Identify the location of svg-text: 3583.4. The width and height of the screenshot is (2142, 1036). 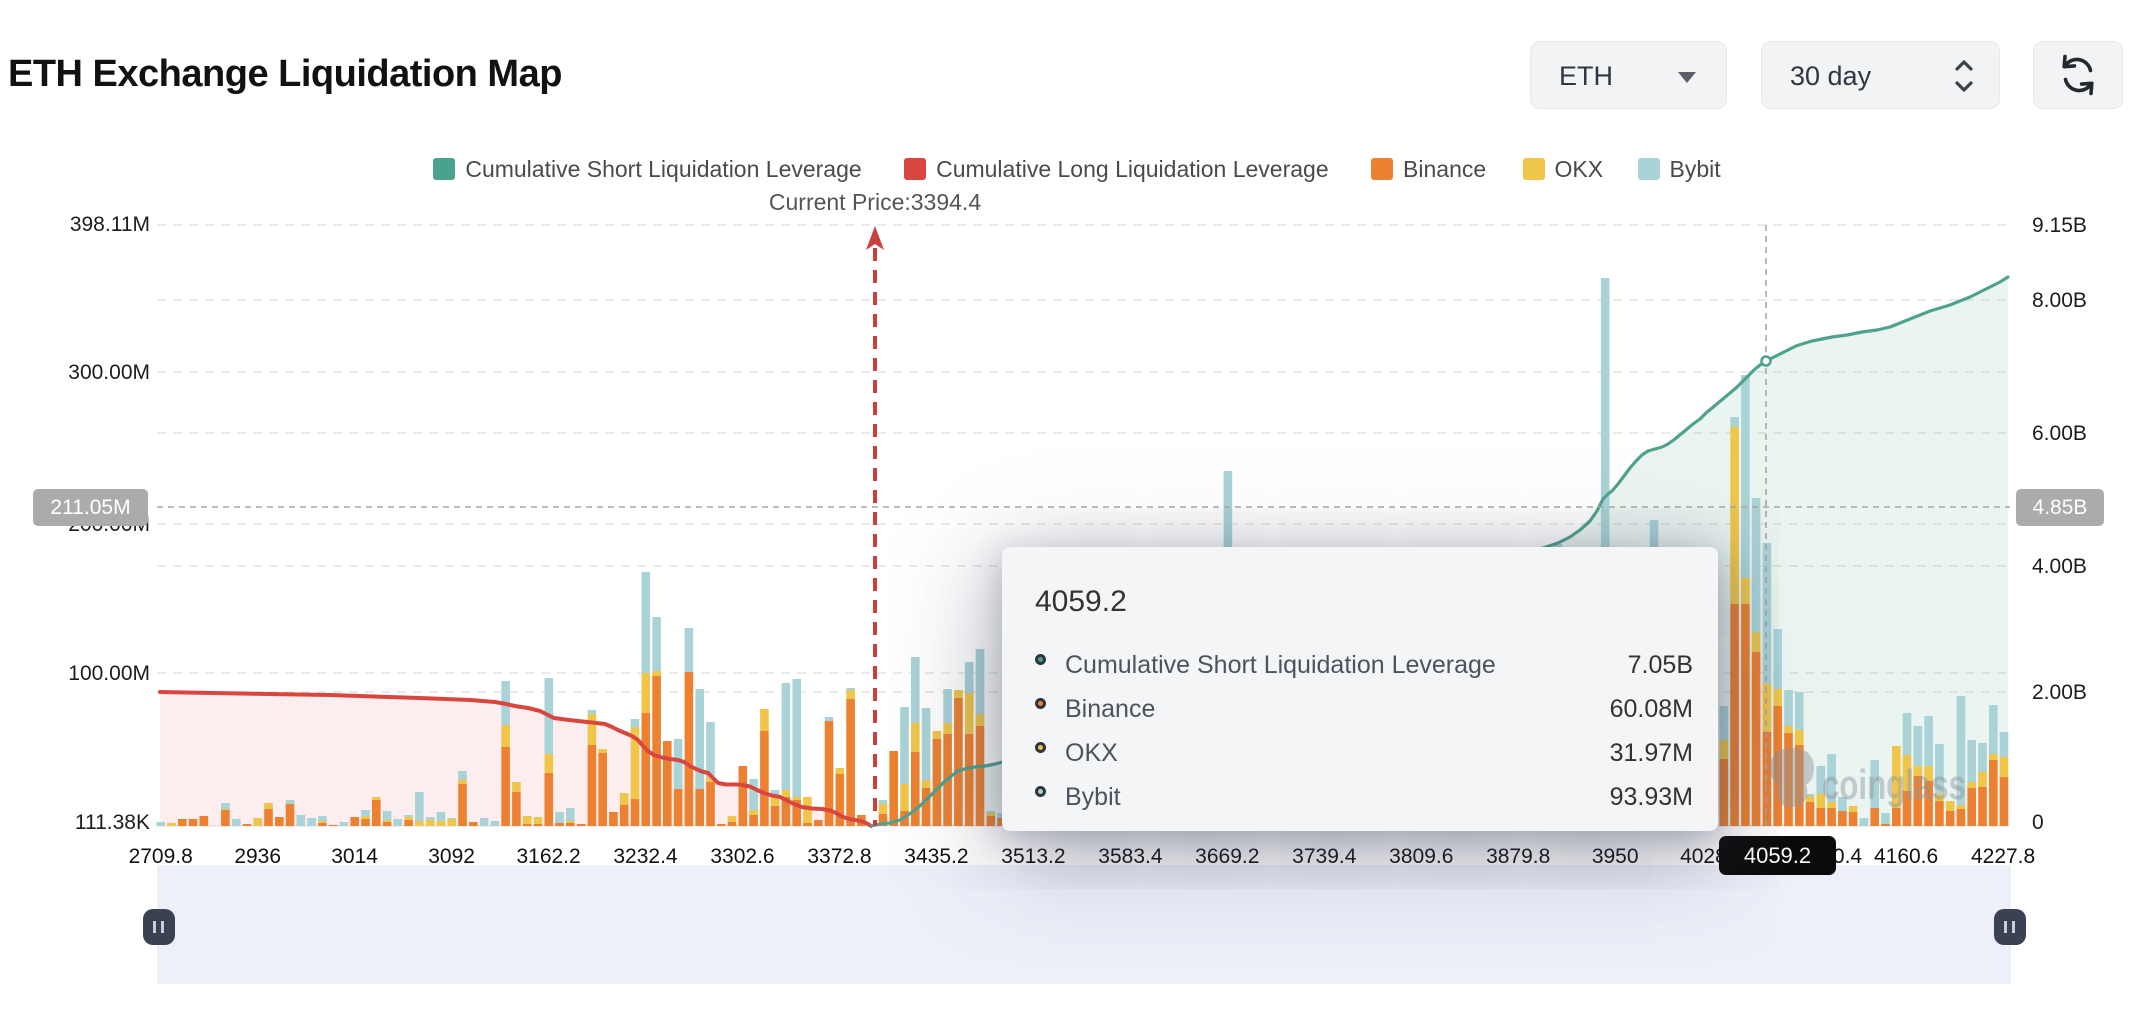
(1130, 856).